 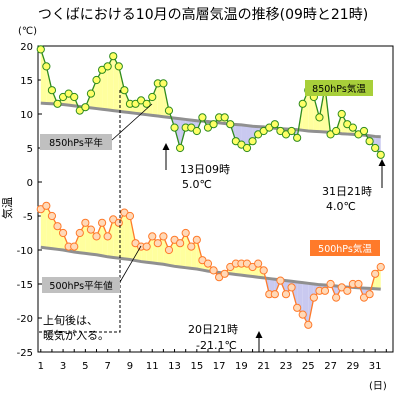 I want to click on annotation-20th-value: -21.1℃, so click(x=216, y=345).